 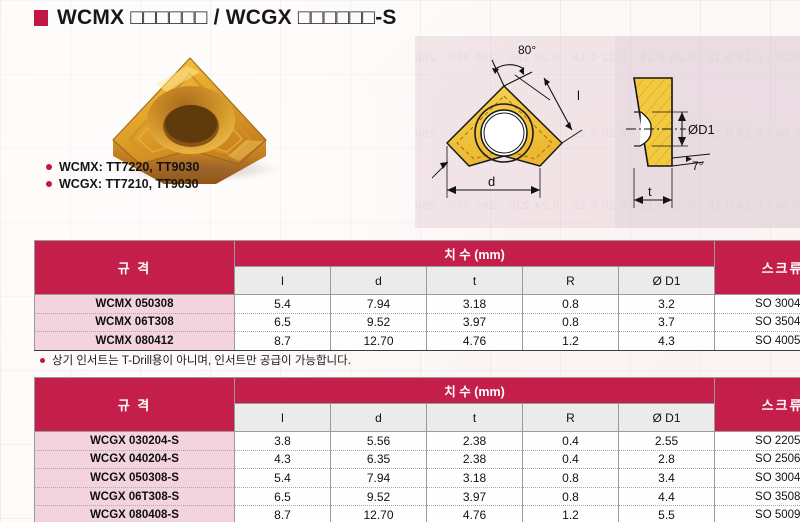 What do you see at coordinates (134, 459) in the screenshot?
I see `cell-spec: WCGX 040204-S` at bounding box center [134, 459].